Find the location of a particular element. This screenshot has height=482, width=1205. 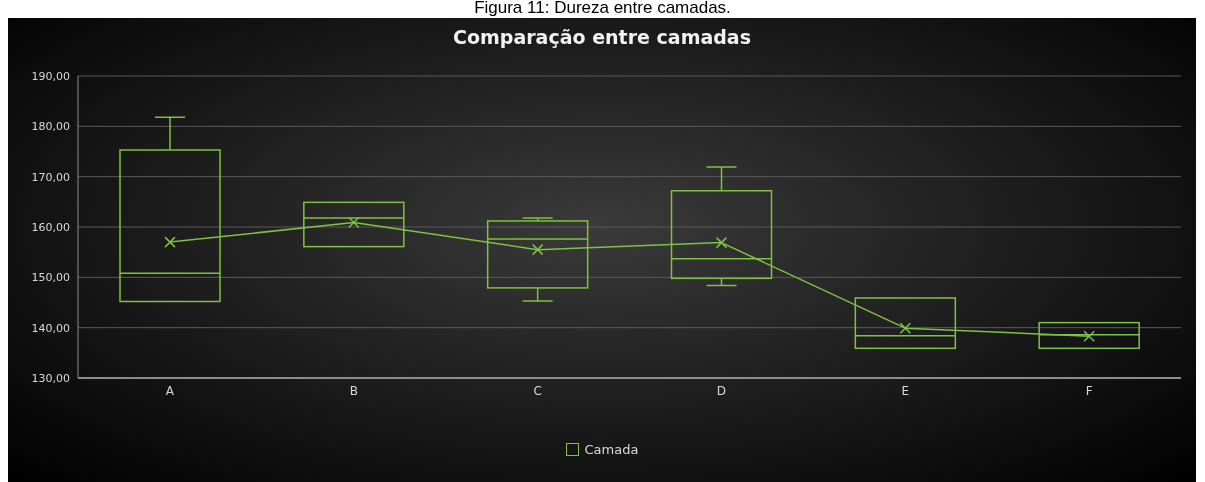

y-tick-label: 140,00 is located at coordinates (50, 328).